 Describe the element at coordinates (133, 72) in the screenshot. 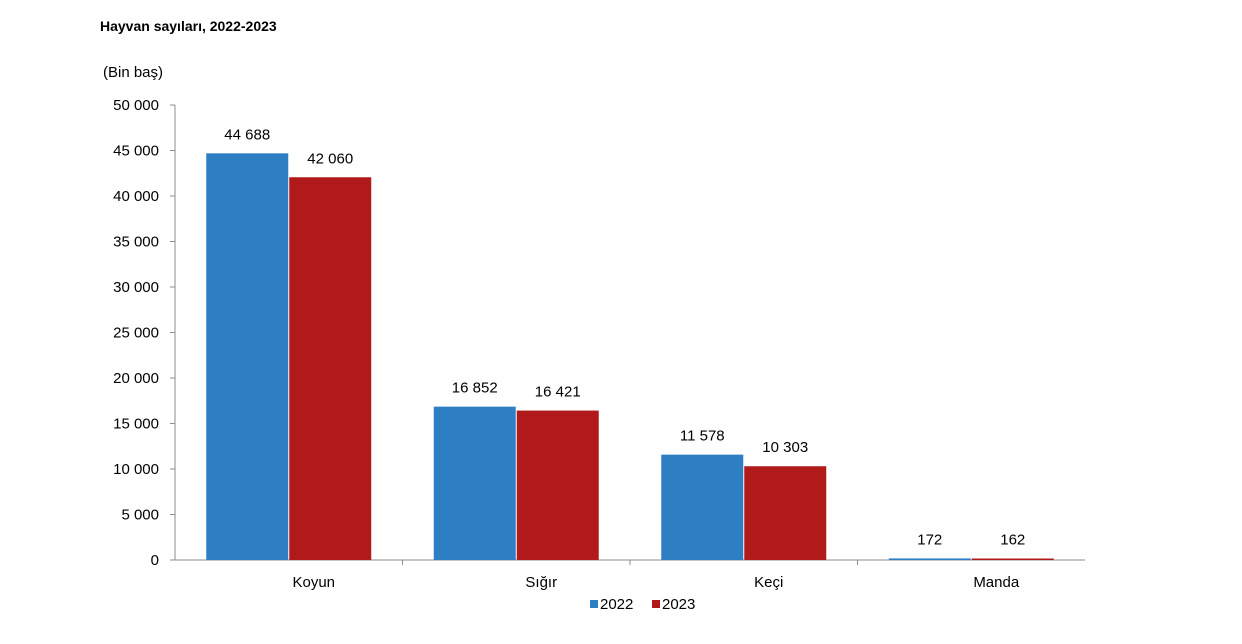

I see `unit-label: (Bin baş)` at that location.